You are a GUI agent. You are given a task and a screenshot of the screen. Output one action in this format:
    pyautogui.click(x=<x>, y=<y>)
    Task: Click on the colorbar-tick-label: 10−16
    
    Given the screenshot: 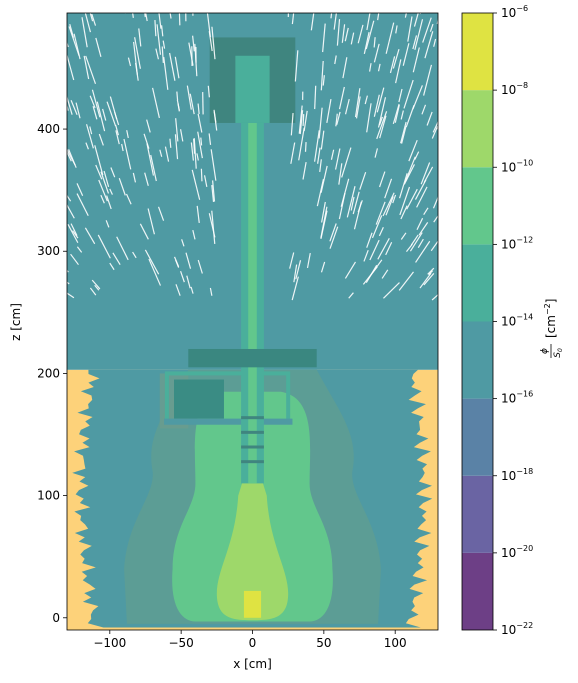 What is the action you would take?
    pyautogui.click(x=517, y=398)
    